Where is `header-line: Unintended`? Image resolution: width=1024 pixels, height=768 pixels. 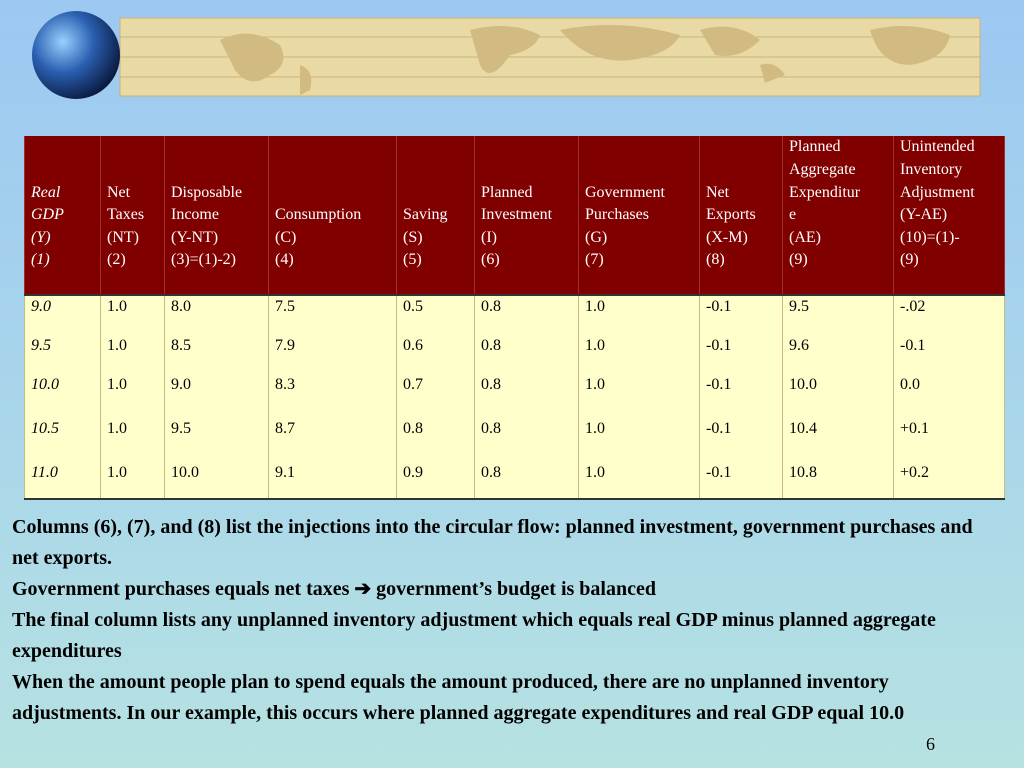 header-line: Unintended is located at coordinates (937, 147).